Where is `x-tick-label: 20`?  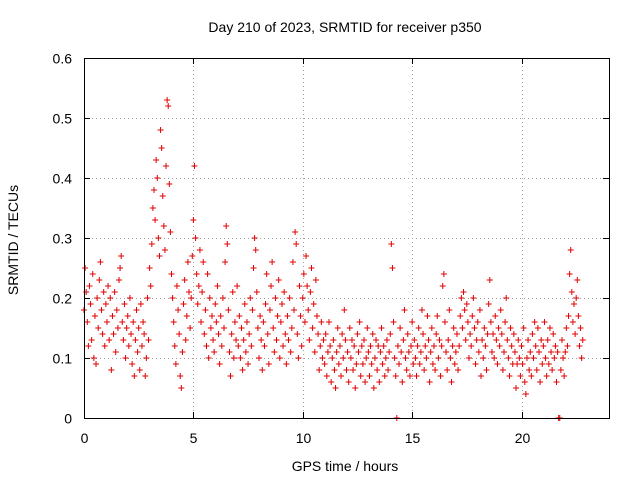
x-tick-label: 20 is located at coordinates (523, 438).